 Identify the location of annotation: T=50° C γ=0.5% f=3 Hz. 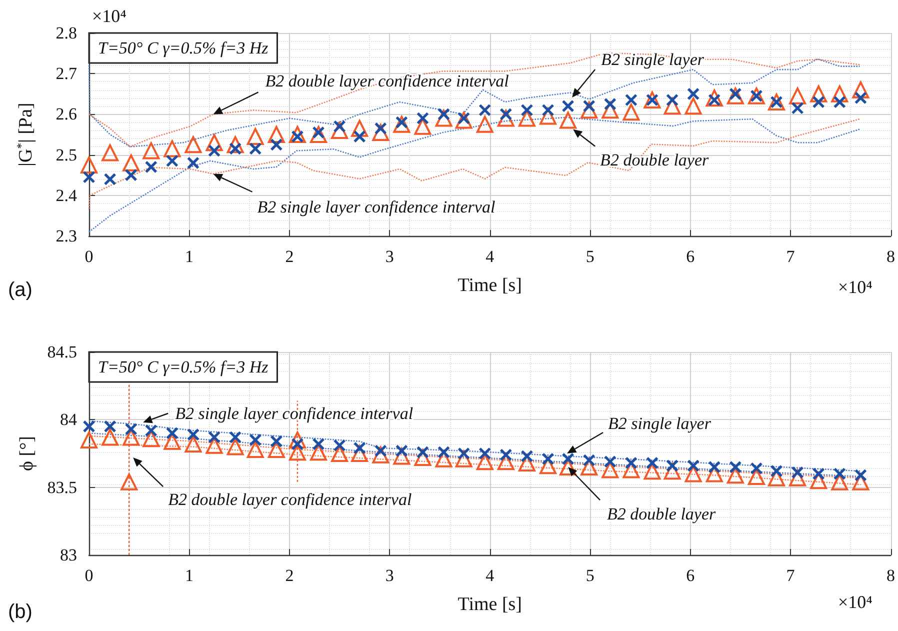
(183, 48).